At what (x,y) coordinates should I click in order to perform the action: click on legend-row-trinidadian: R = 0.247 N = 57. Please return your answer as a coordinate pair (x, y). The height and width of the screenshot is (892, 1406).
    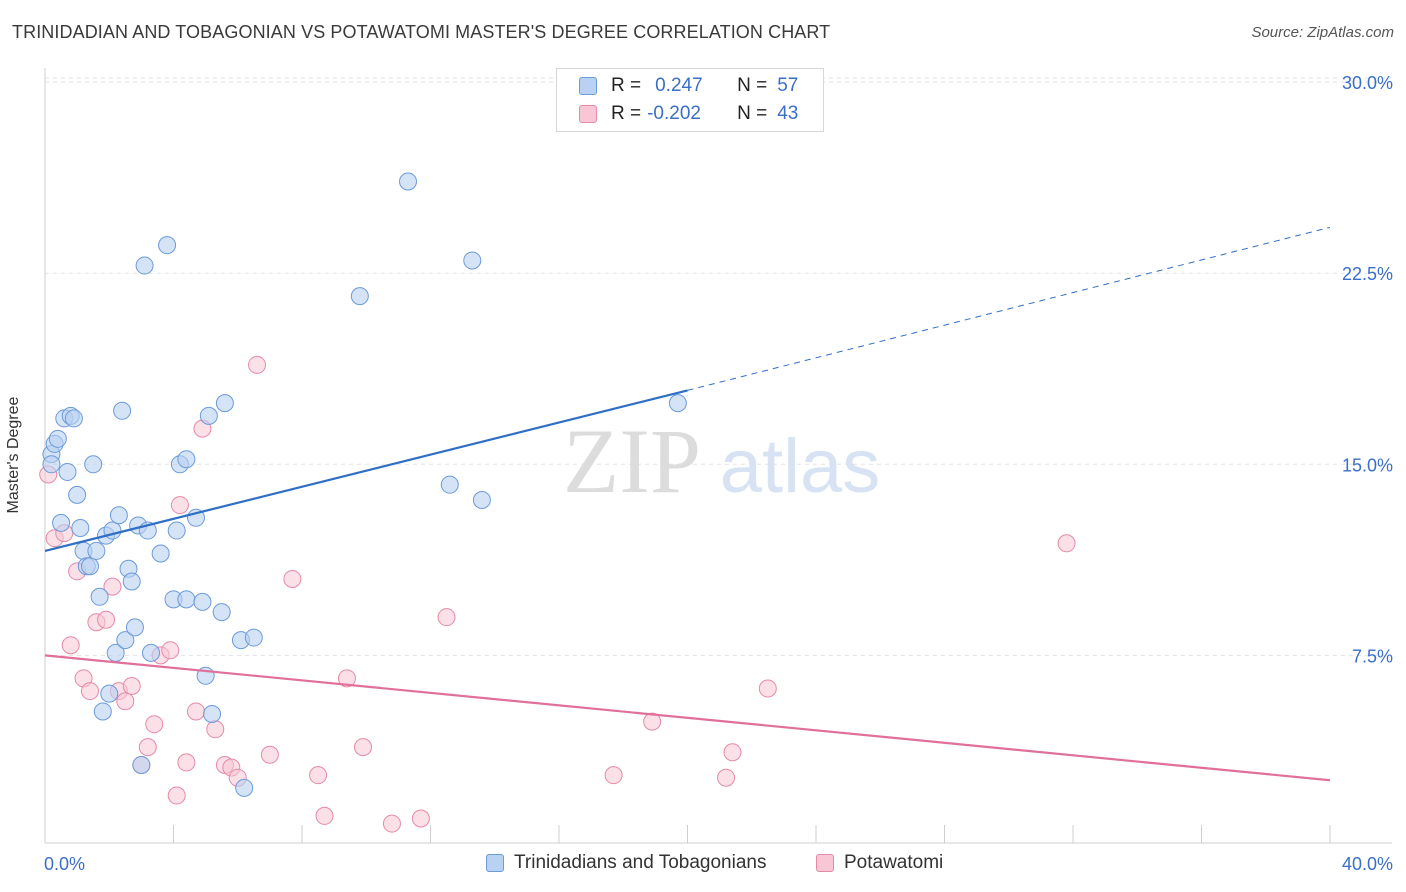
    Looking at the image, I should click on (688, 86).